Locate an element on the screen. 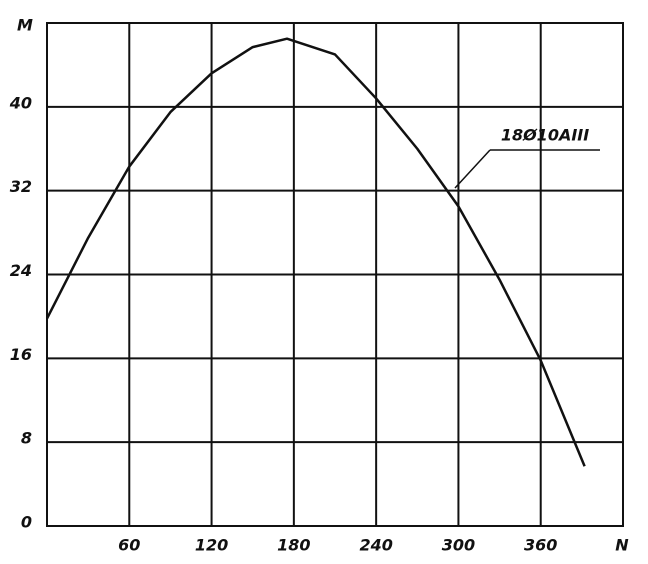  annotation-leader is located at coordinates (472, 169).